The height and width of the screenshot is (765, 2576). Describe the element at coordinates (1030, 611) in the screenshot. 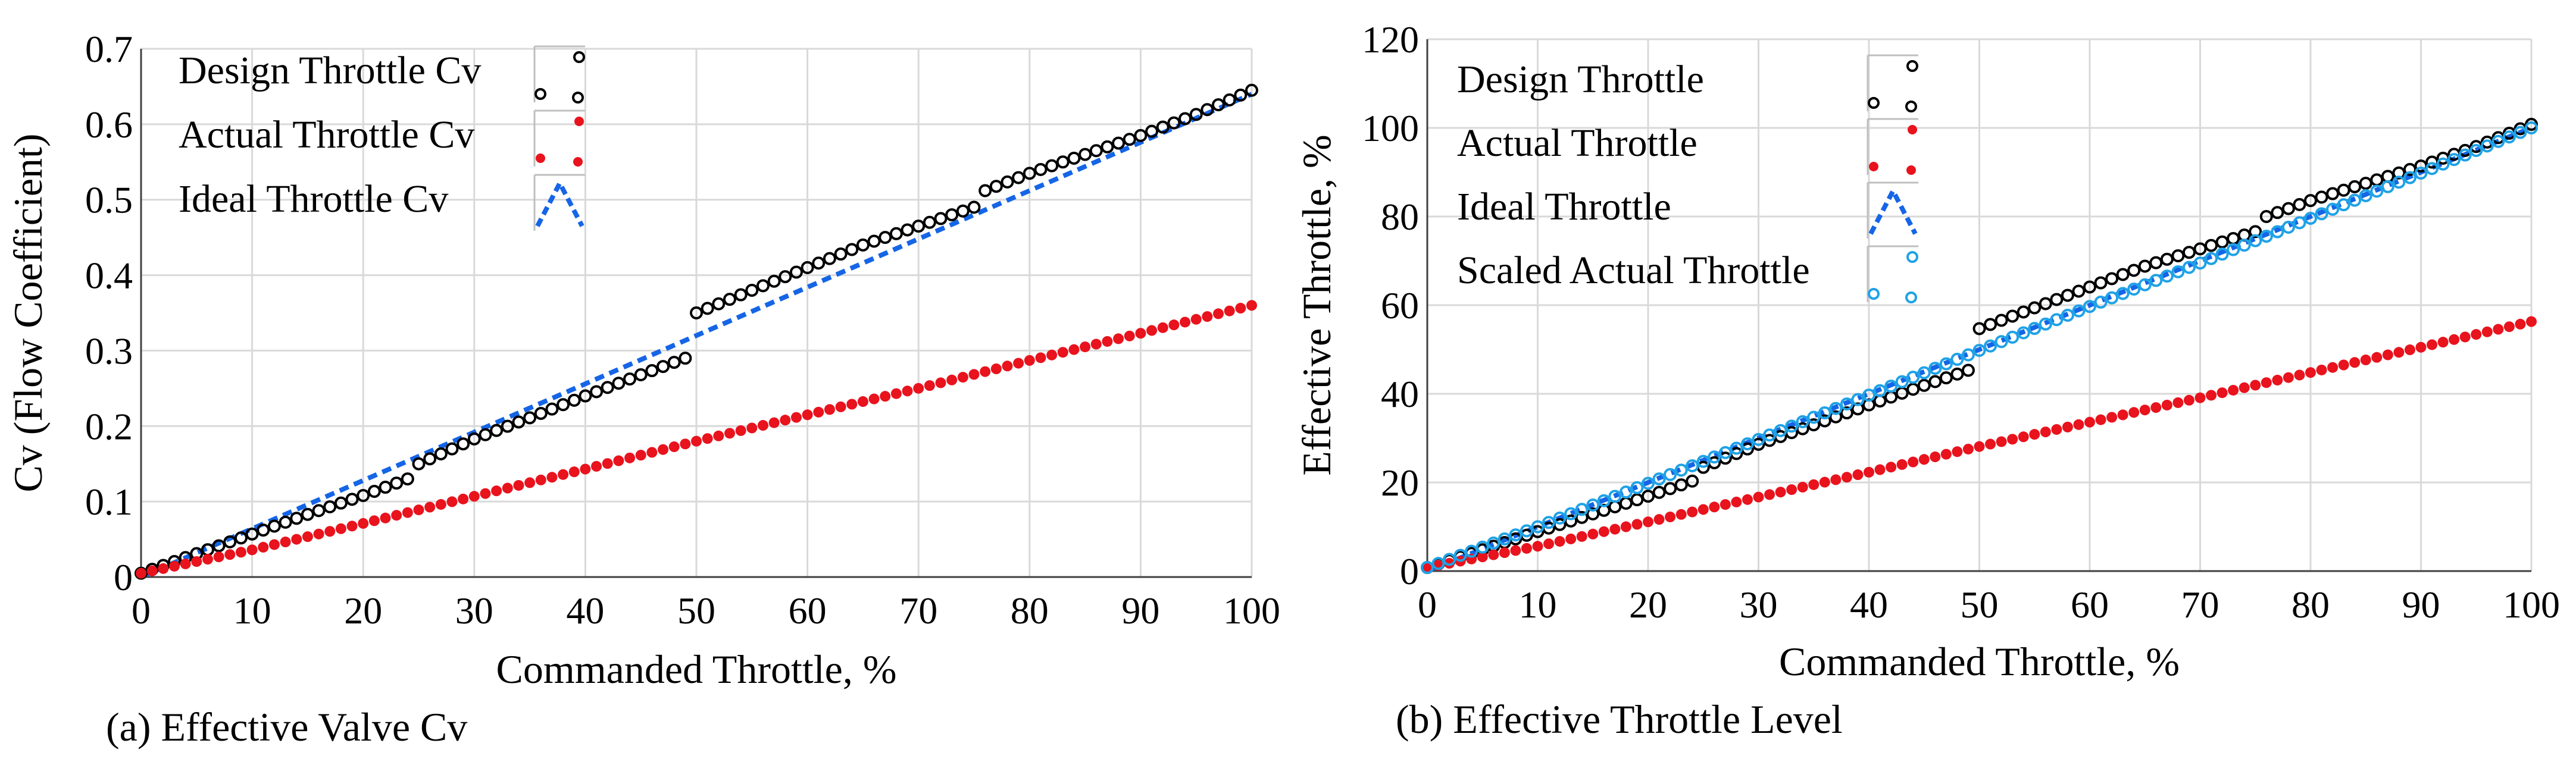

I see `x-tick-label: 80` at that location.